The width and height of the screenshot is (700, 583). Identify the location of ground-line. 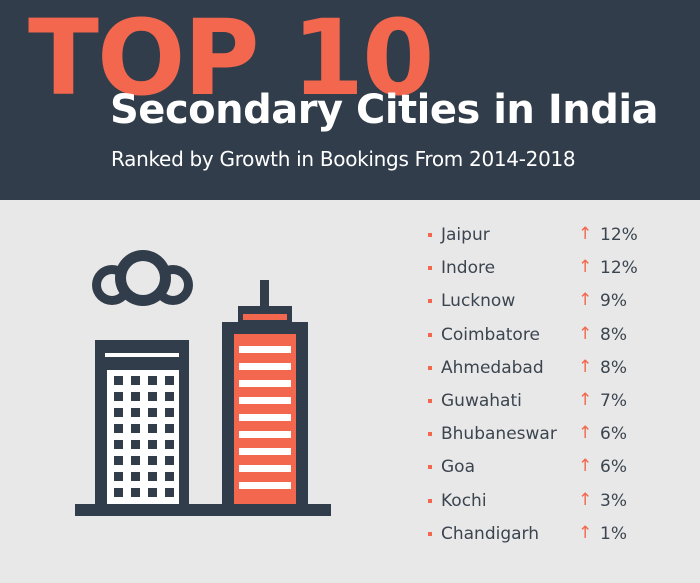
(203, 510).